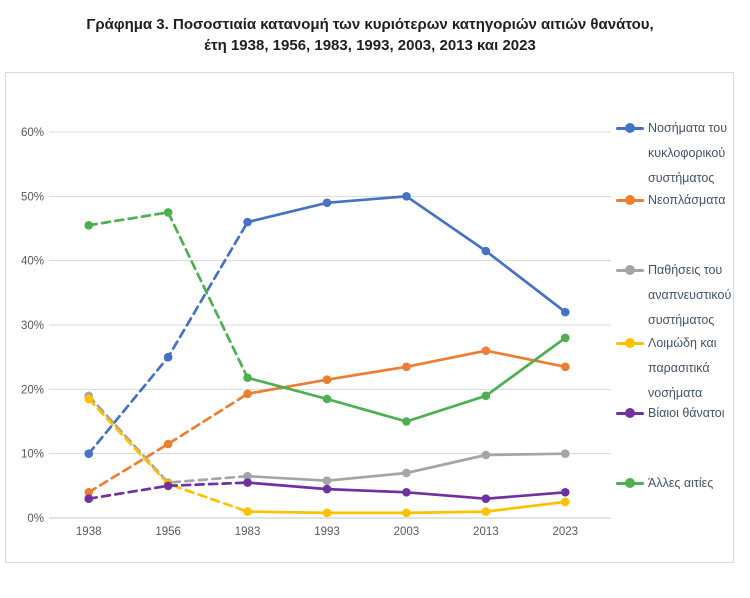 This screenshot has height=598, width=750. I want to click on x-axis-tick-label: 2013, so click(486, 532).